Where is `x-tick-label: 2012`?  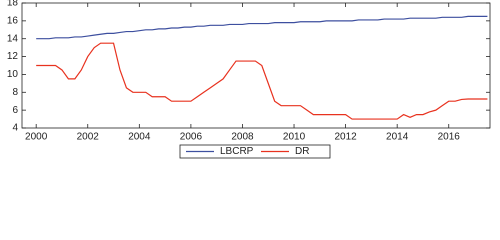 x-tick-label: 2012 is located at coordinates (345, 137).